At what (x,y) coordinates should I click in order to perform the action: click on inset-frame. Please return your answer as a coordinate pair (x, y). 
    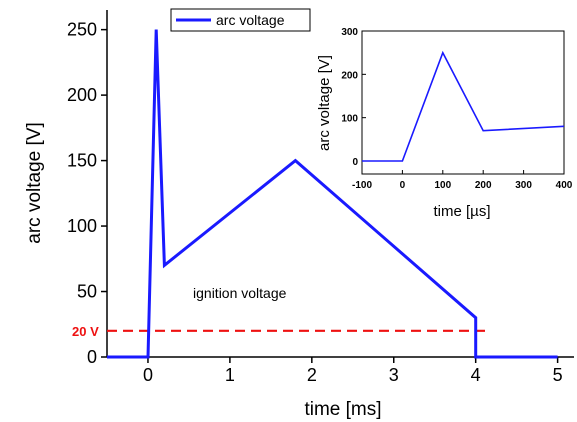
    Looking at the image, I should click on (463, 102).